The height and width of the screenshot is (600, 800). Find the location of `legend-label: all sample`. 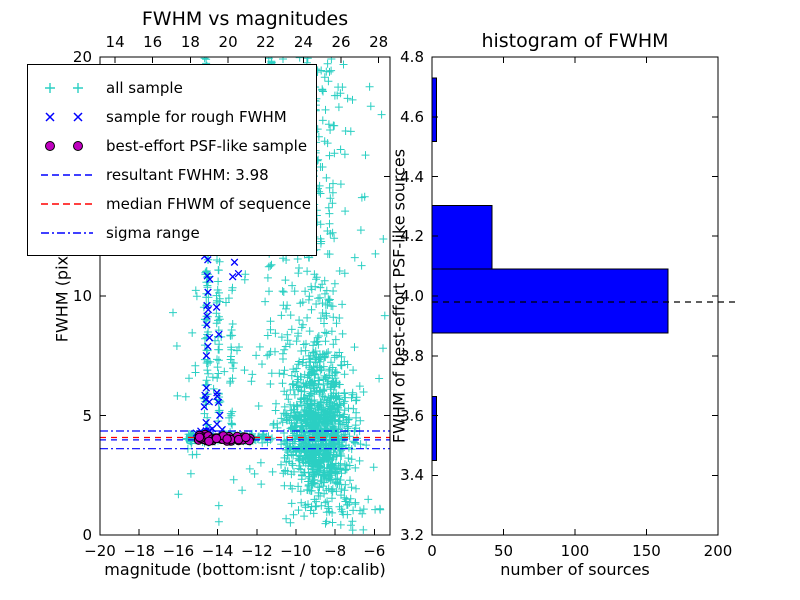

legend-label: all sample is located at coordinates (144, 87).